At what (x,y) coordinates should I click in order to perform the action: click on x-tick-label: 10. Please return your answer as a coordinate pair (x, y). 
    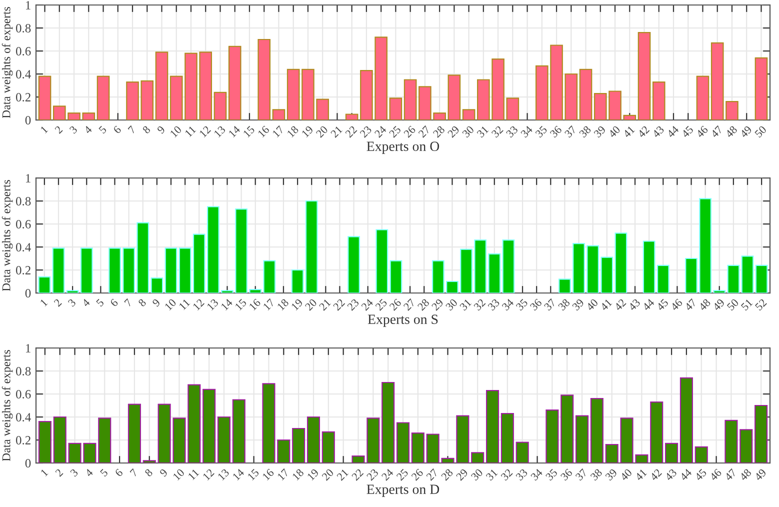
    Looking at the image, I should click on (178, 474).